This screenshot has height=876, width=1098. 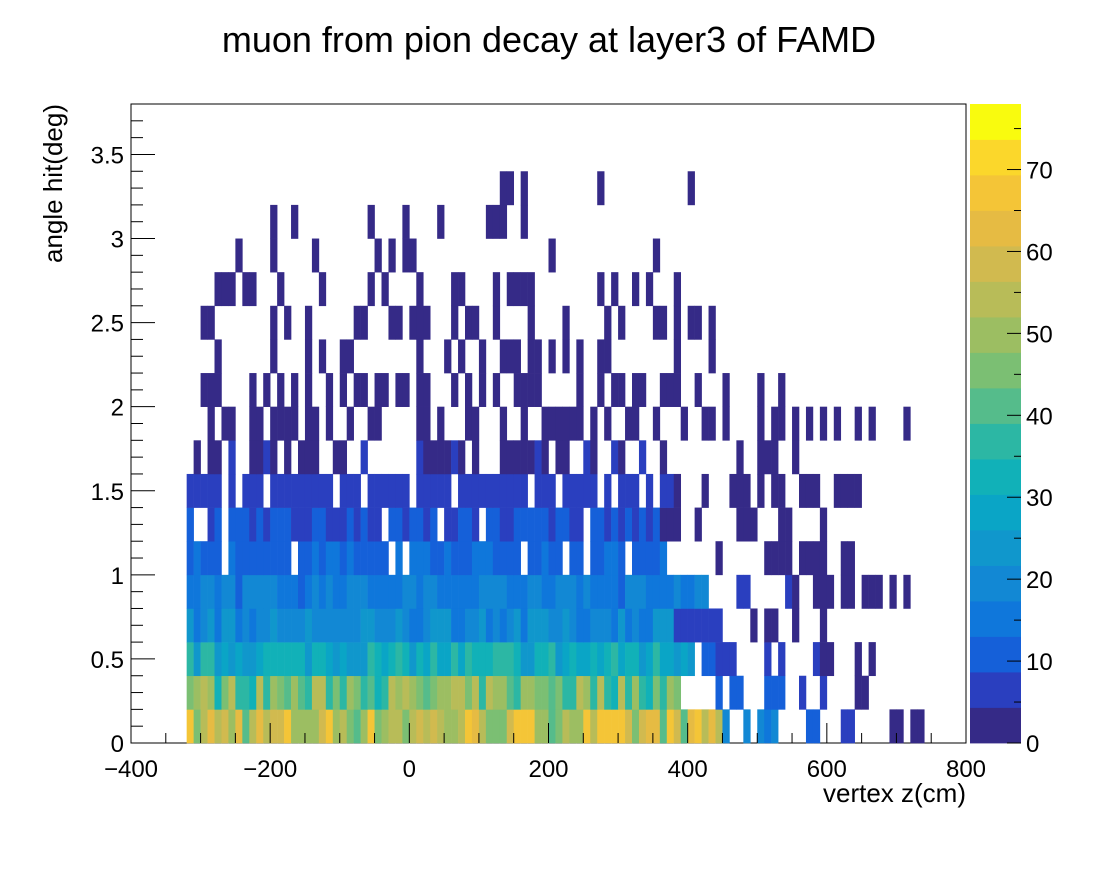 I want to click on color-scale-tick-label: 60, so click(x=1039, y=252).